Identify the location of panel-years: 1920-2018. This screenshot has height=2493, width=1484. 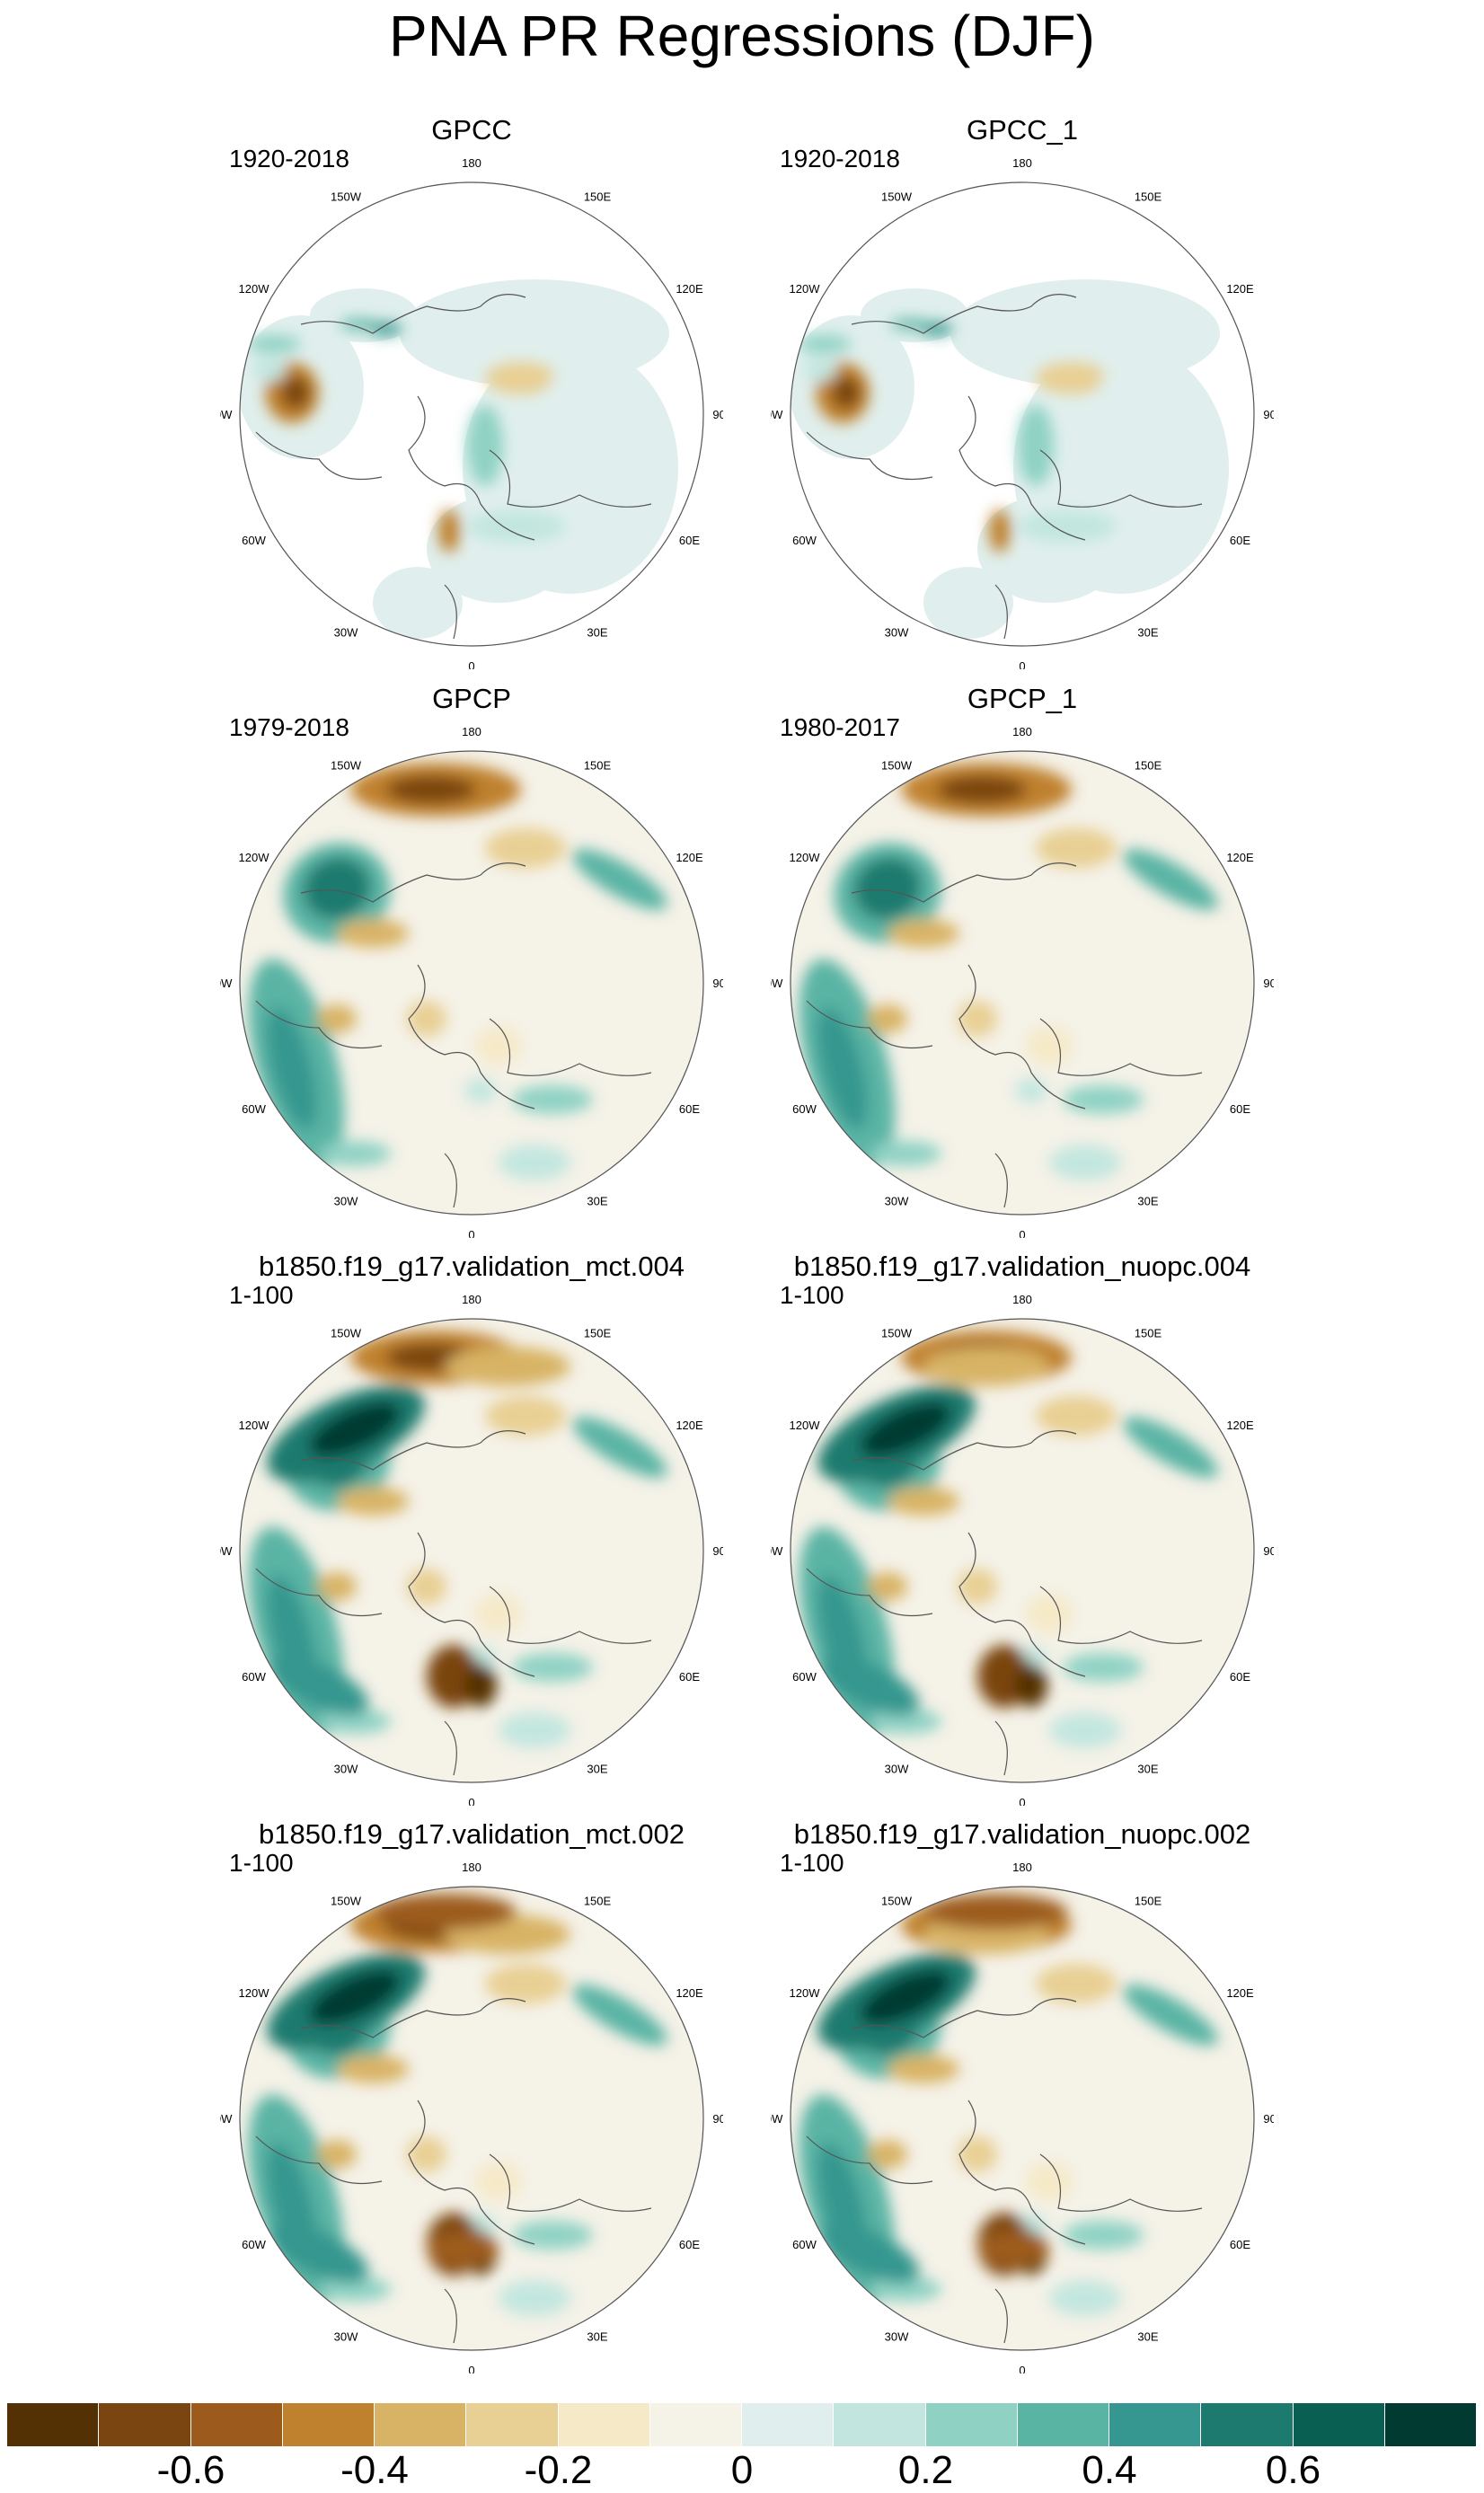
(840, 158).